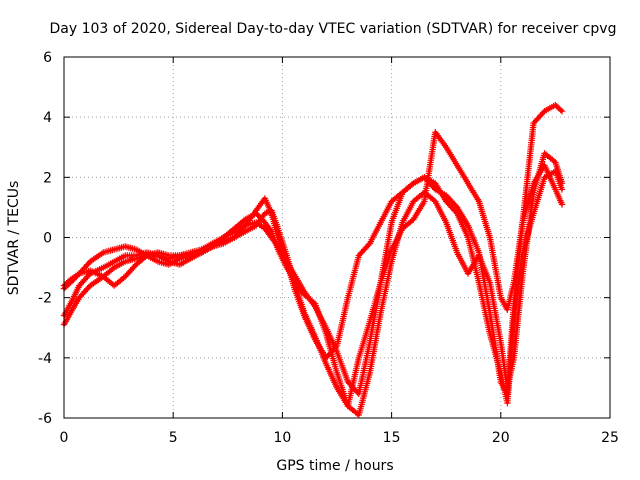 This screenshot has width=640, height=480. Describe the element at coordinates (47, 58) in the screenshot. I see `y-tick-label: 6` at that location.